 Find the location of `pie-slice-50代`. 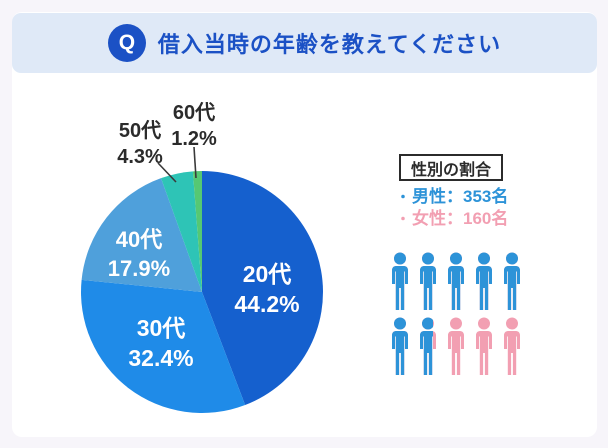

pie-slice-50代 is located at coordinates (181, 231).